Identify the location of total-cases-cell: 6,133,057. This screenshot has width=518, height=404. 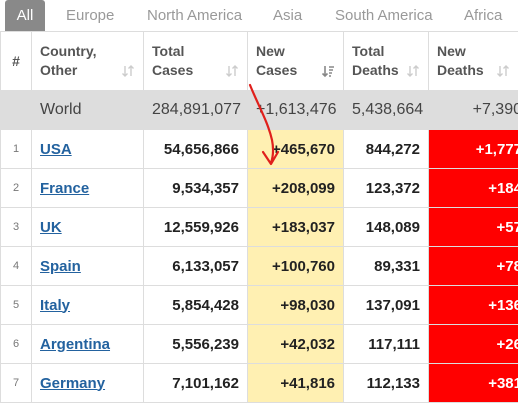
(195, 266).